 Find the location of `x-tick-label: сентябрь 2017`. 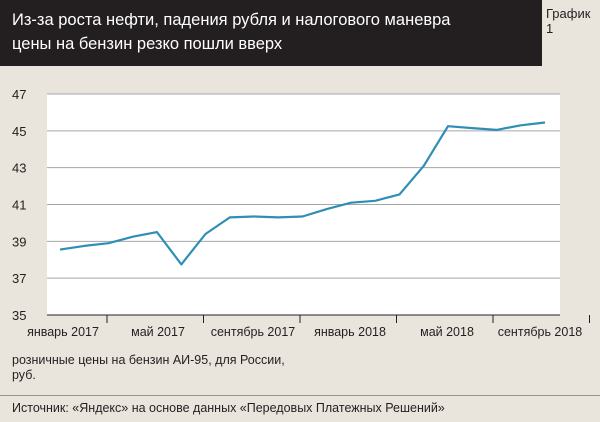

x-tick-label: сентябрь 2017 is located at coordinates (253, 332).